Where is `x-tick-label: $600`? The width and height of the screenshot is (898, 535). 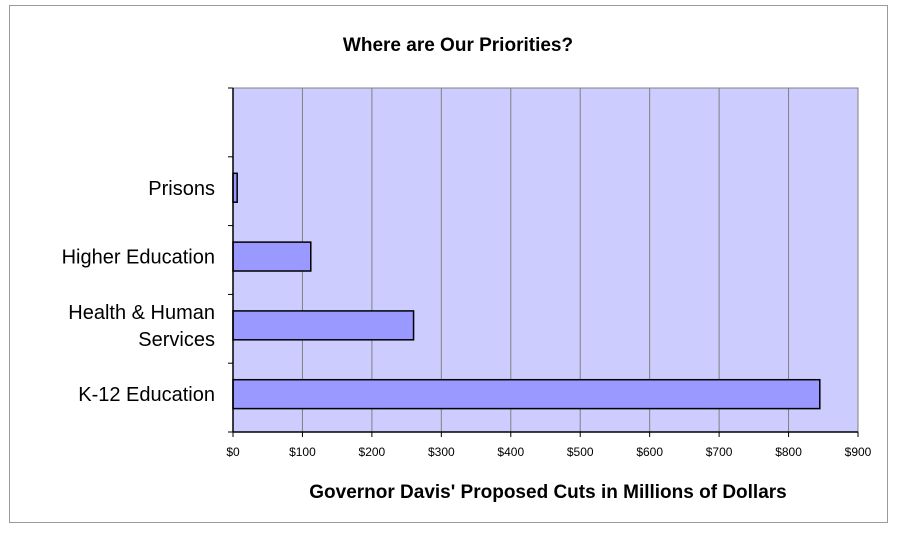
x-tick-label: $600 is located at coordinates (649, 452).